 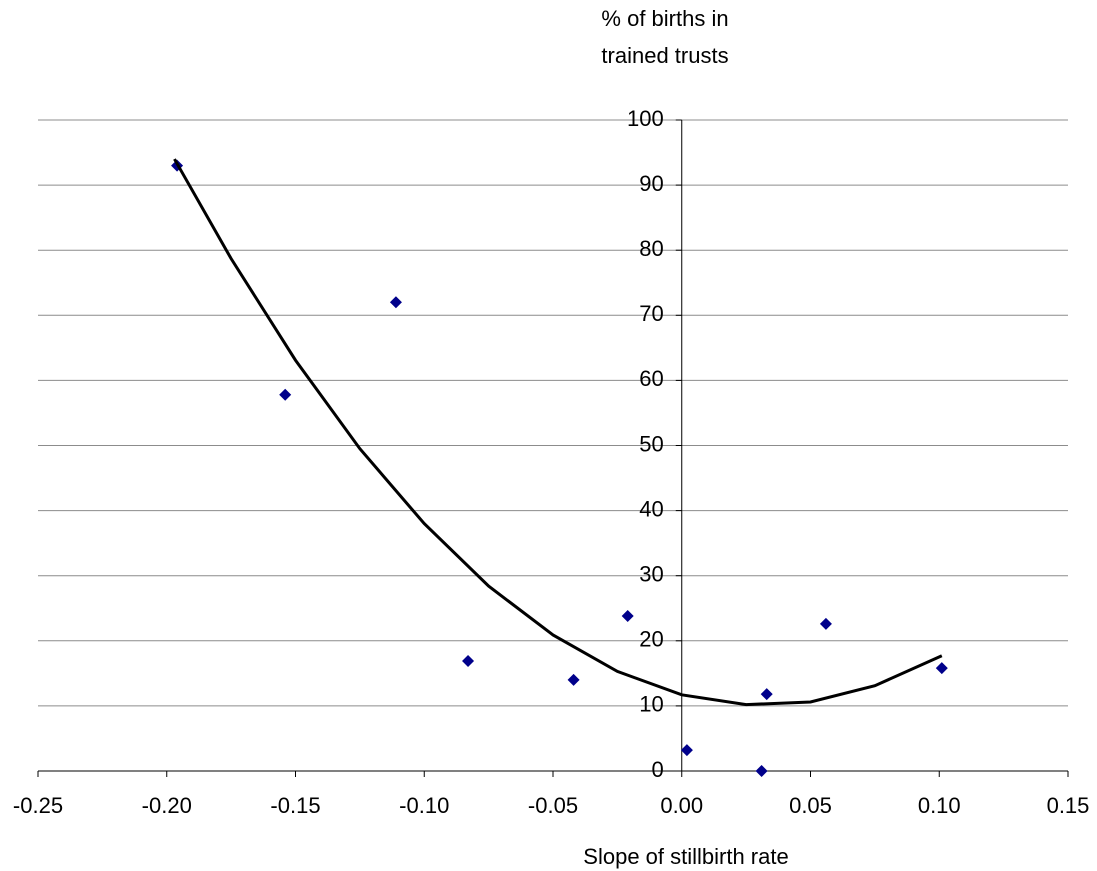 I want to click on x-tick-label: -0.15, so click(x=295, y=805).